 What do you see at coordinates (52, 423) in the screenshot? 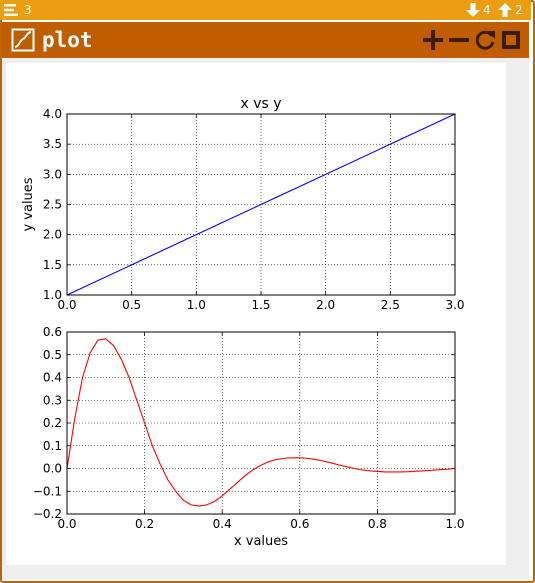
I see `y-tick-label: 0.2` at bounding box center [52, 423].